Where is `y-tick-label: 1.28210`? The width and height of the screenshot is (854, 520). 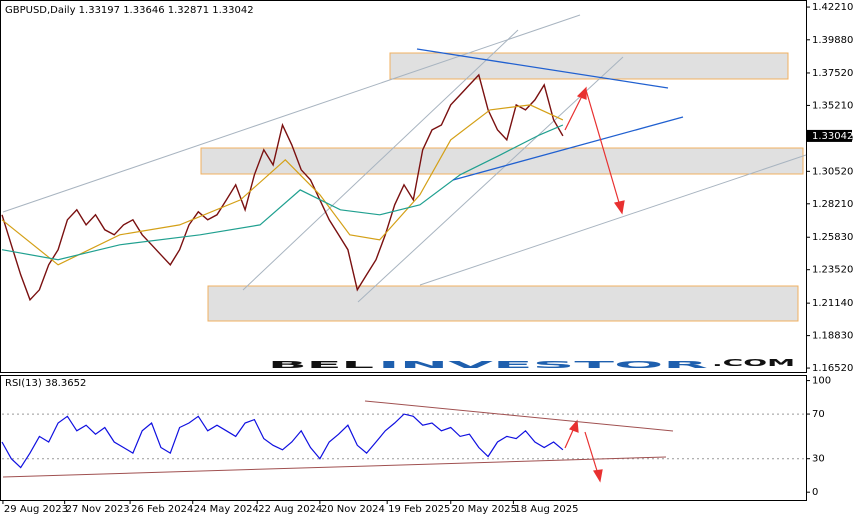
y-tick-label: 1.28210 is located at coordinates (832, 204).